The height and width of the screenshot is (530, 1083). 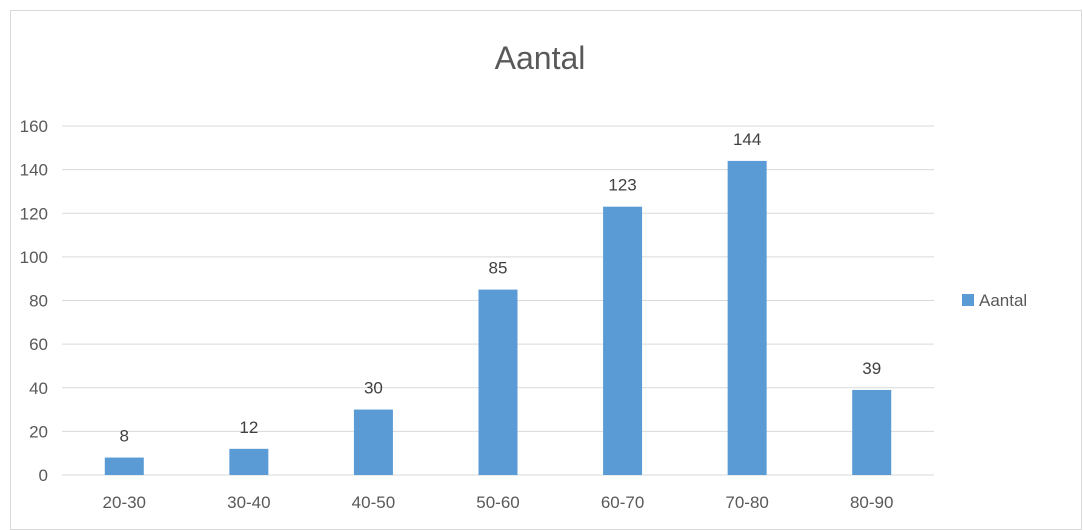 I want to click on y-axis: 0 20 40 60 80 100 120 140 160, so click(x=34, y=301).